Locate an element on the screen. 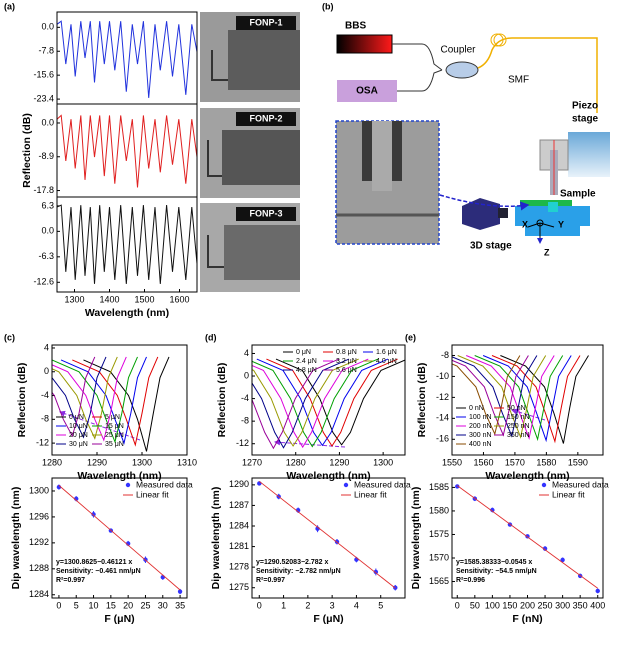 The height and width of the screenshot is (645, 617). legend-marker is located at coordinates (346, 485).